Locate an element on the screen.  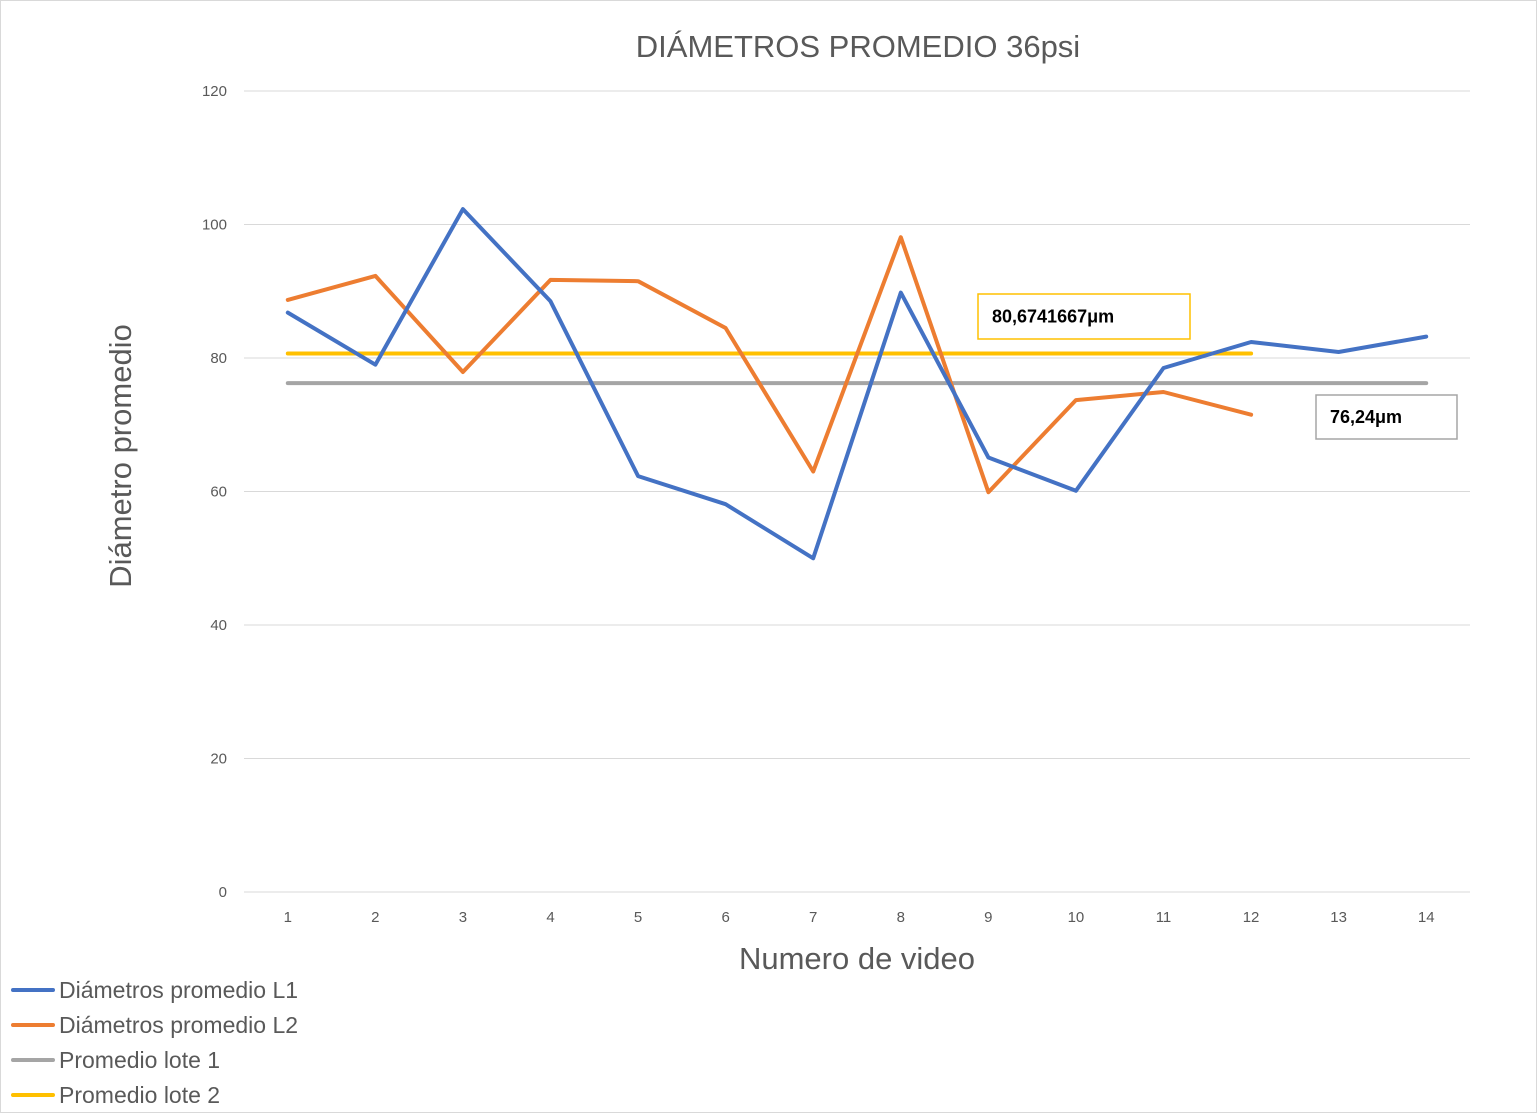
y-axis-title: Diámetro promedio is located at coordinates (120, 456).